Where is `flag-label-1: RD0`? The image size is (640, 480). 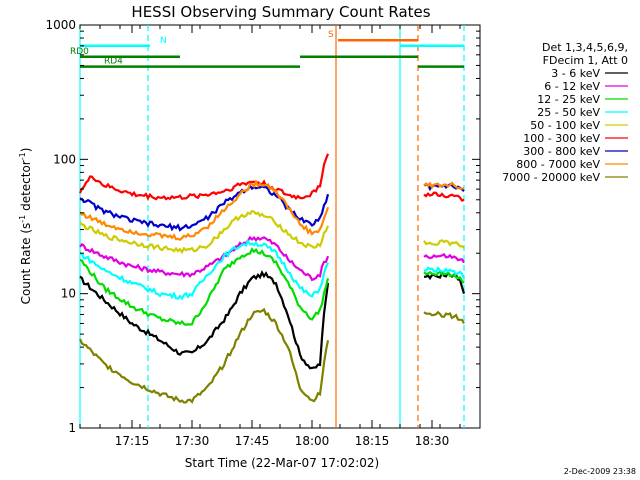 flag-label-1: RD0 is located at coordinates (79, 52).